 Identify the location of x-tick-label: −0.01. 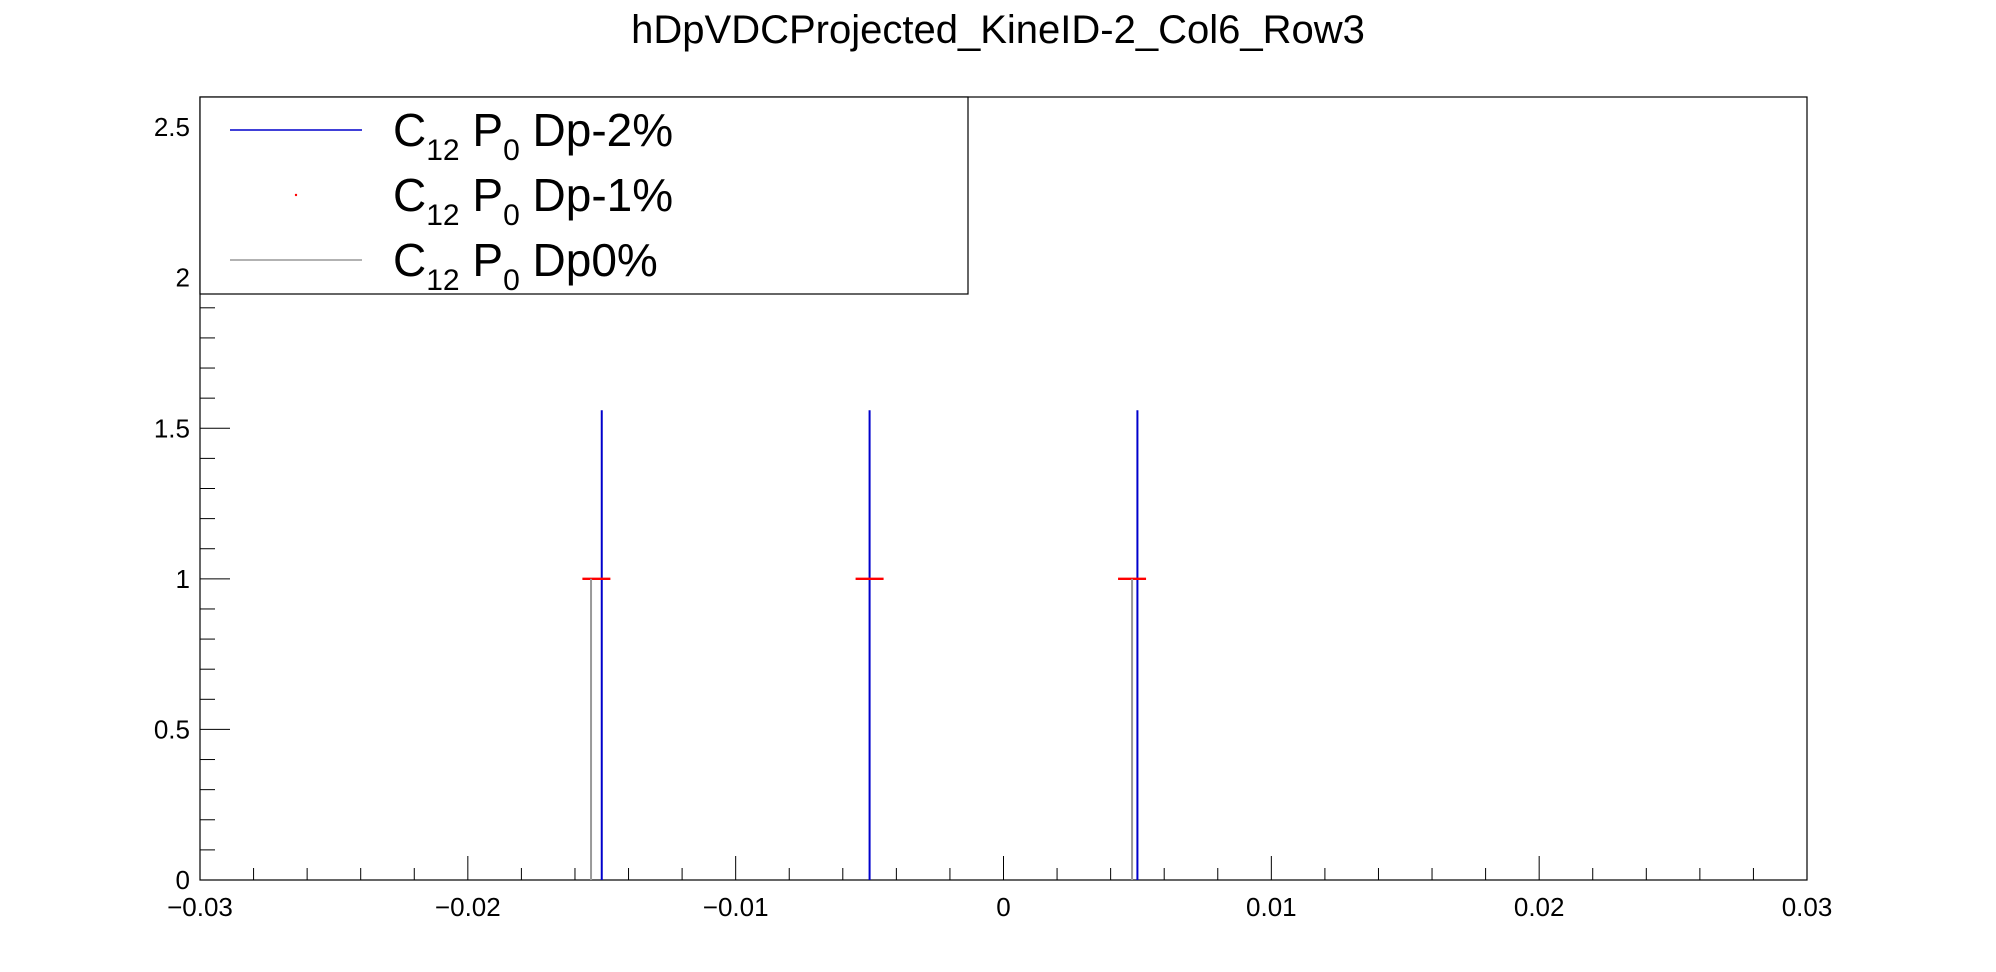
(736, 907).